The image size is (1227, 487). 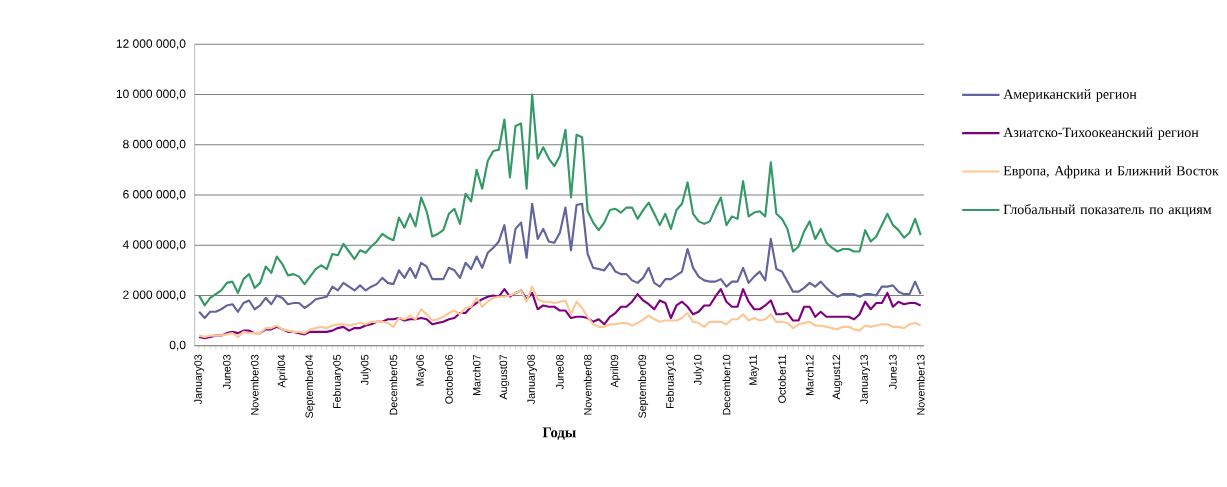 What do you see at coordinates (154, 295) in the screenshot?
I see `y-tick-label: 2 000 000,0` at bounding box center [154, 295].